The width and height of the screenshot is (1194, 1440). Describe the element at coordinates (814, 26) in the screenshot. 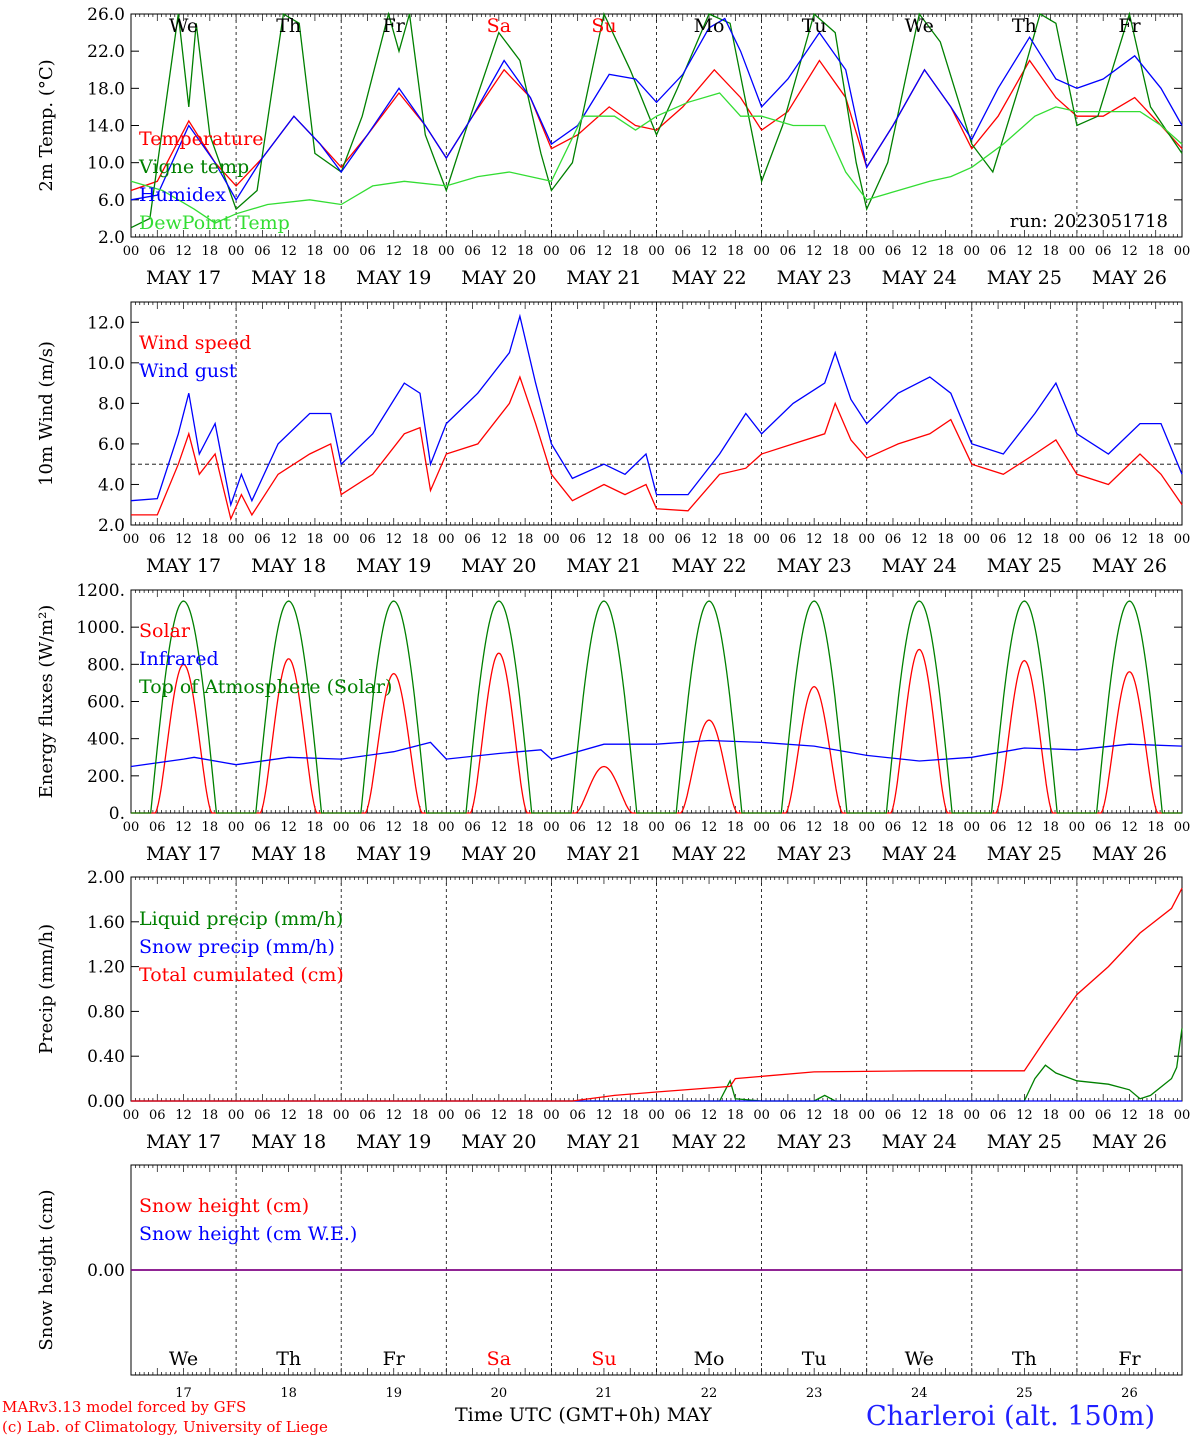

I see `weekday-label: Tu` at that location.